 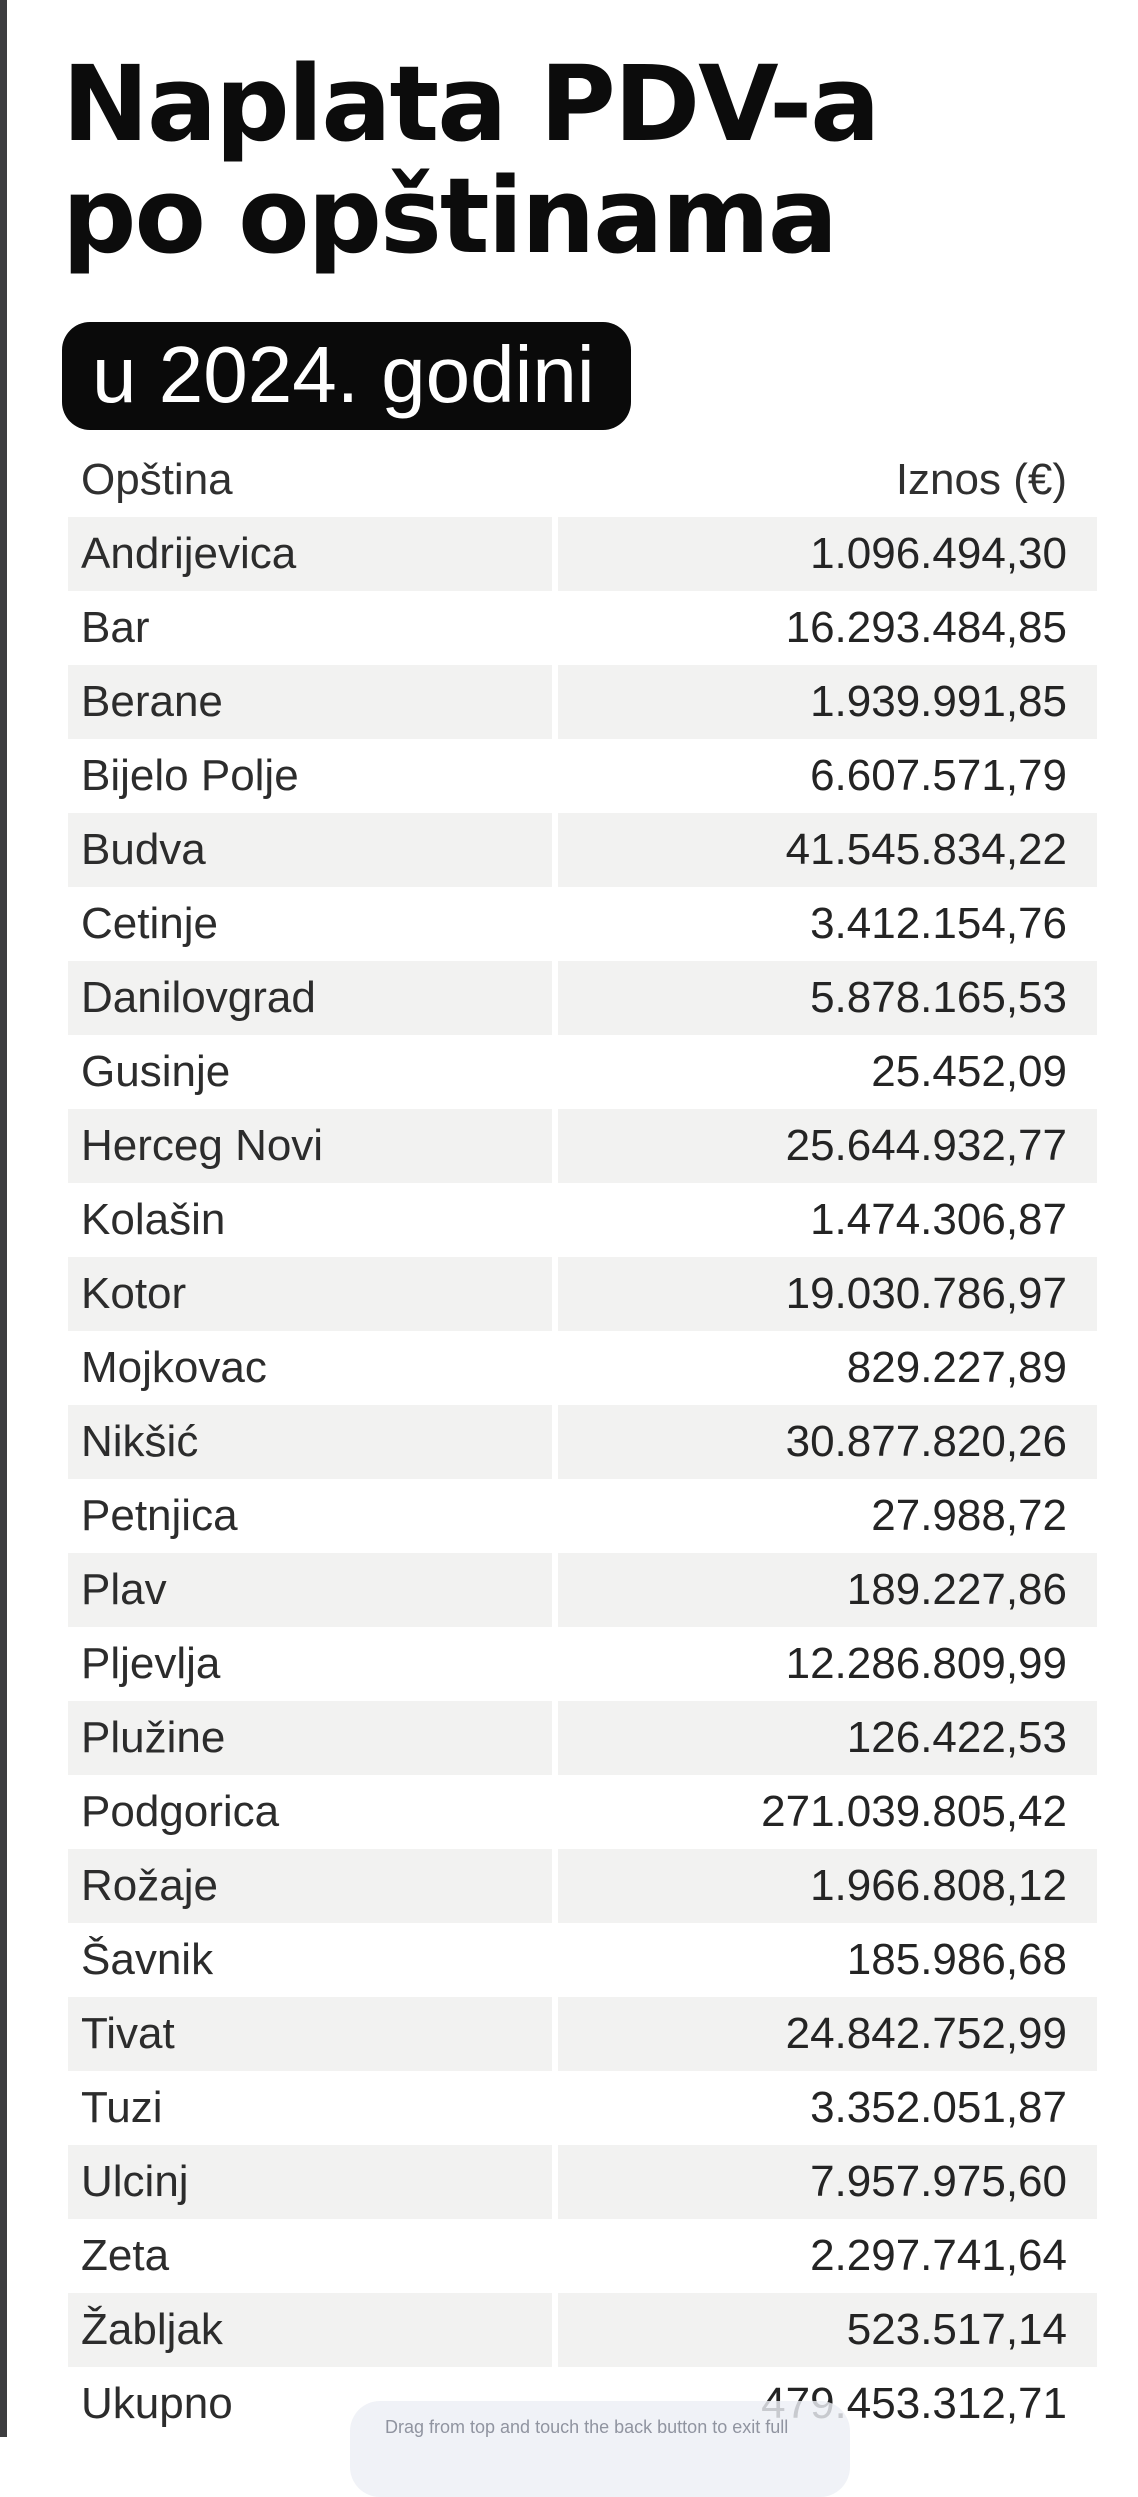 What do you see at coordinates (582, 1812) in the screenshot?
I see `table-row: Podgorica 271.039.805,42` at bounding box center [582, 1812].